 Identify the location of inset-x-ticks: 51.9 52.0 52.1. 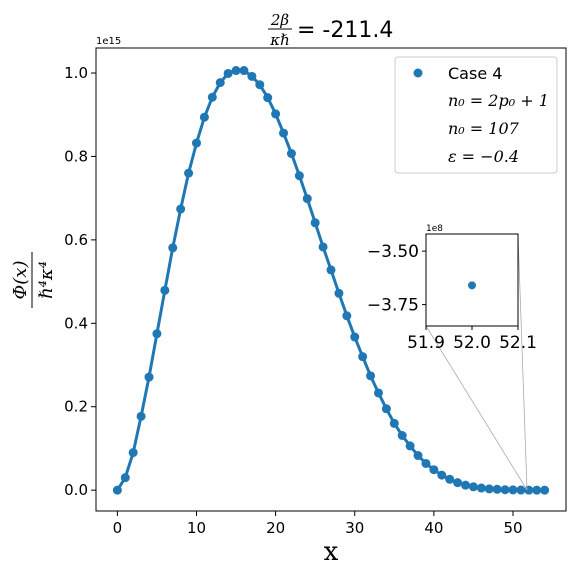
(472, 339).